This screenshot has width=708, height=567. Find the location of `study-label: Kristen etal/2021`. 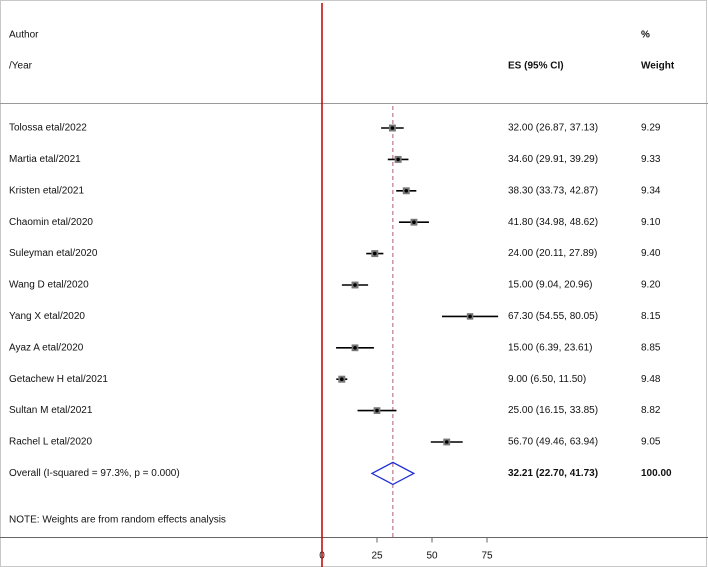

study-label: Kristen etal/2021 is located at coordinates (46, 190).